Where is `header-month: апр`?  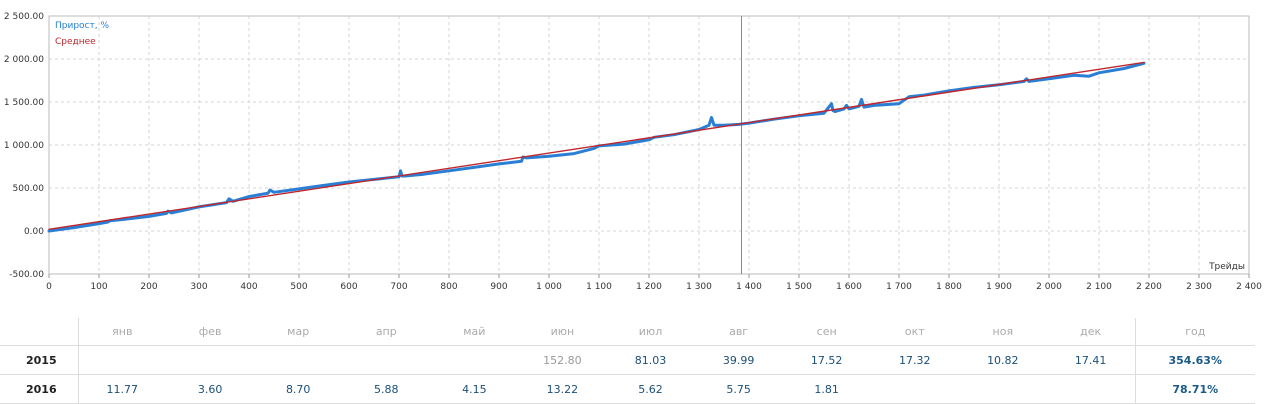
header-month: апр is located at coordinates (386, 332).